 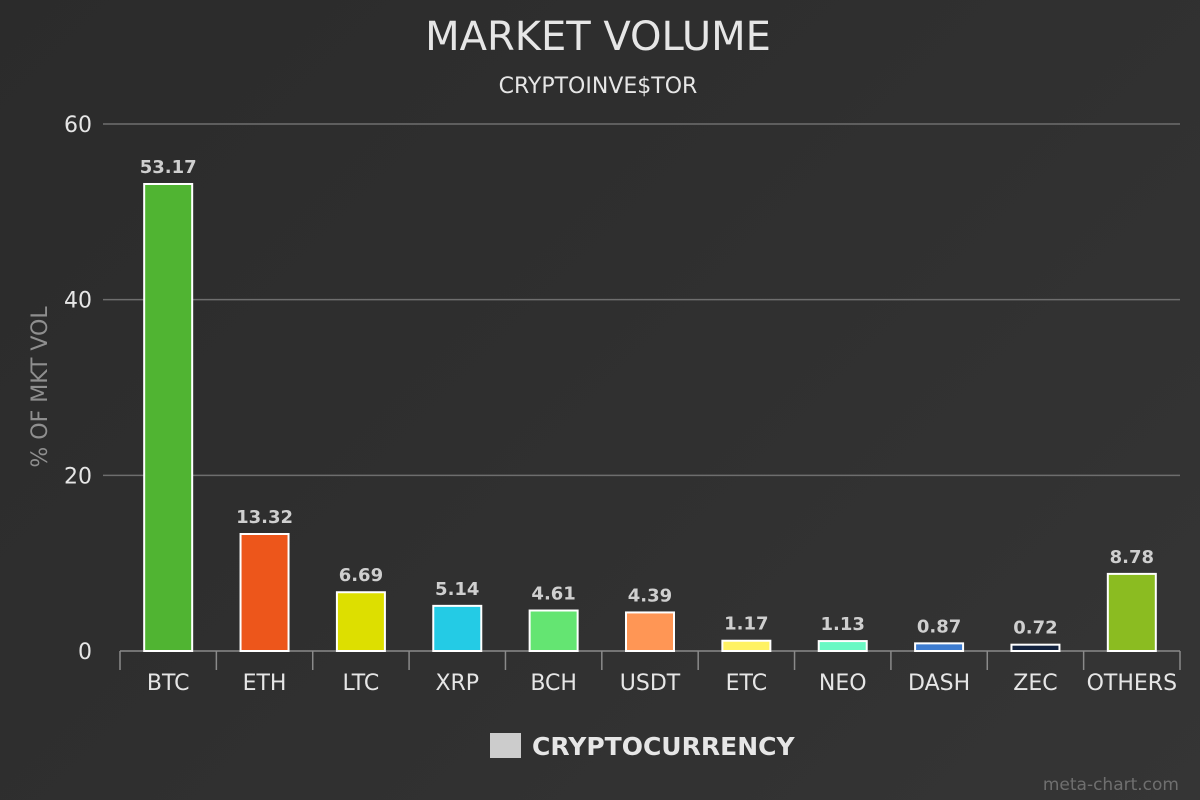 What do you see at coordinates (78, 476) in the screenshot?
I see `y-tick-label: 20` at bounding box center [78, 476].